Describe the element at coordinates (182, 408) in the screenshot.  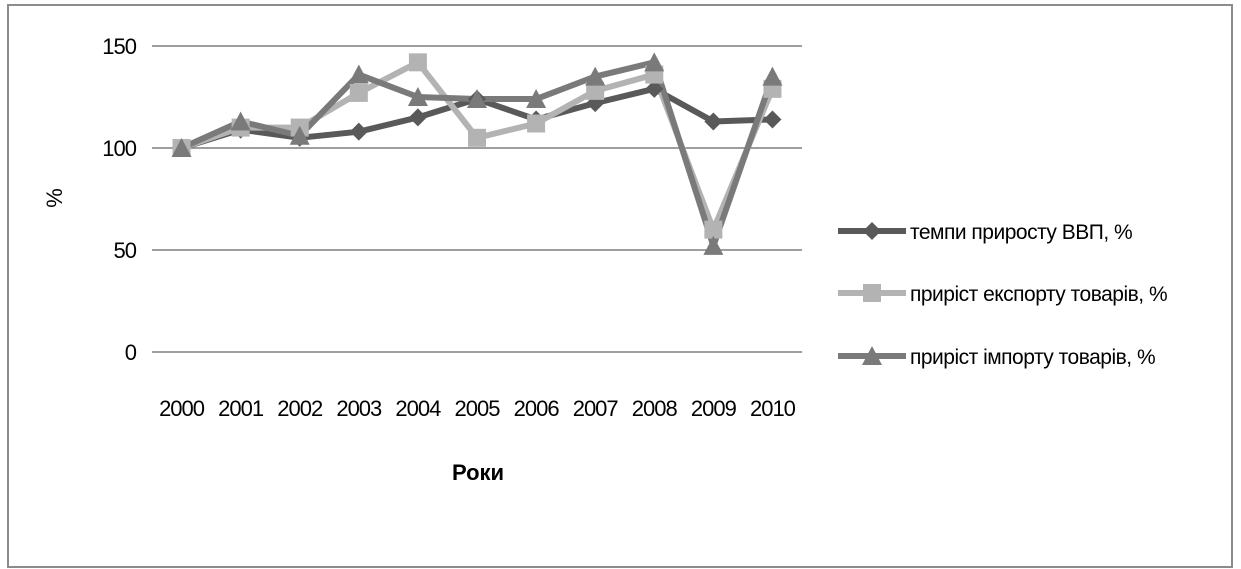
I see `x-tick-label: 2000` at that location.